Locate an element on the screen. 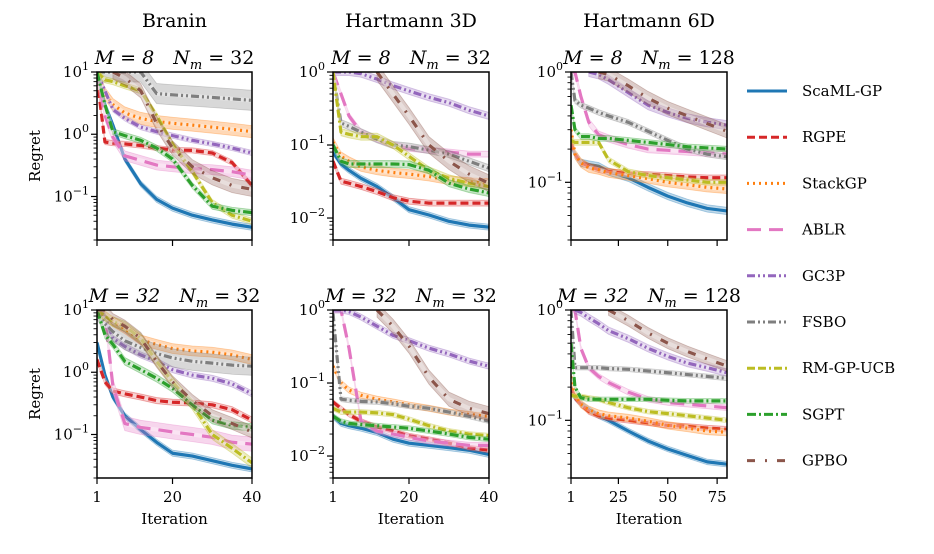 Image resolution: width=934 pixels, height=554 pixels. panel-title: Branin is located at coordinates (174, 21).